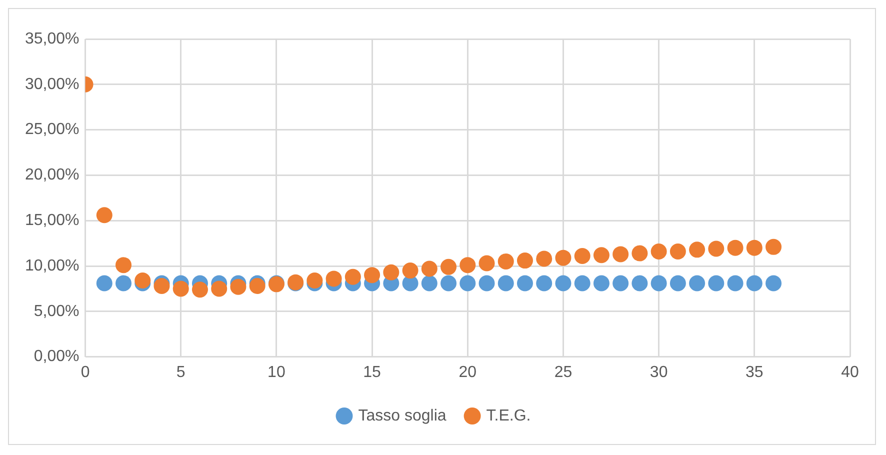 This screenshot has width=886, height=455. What do you see at coordinates (57, 311) in the screenshot?
I see `y-tick-label: 5,00%` at bounding box center [57, 311].